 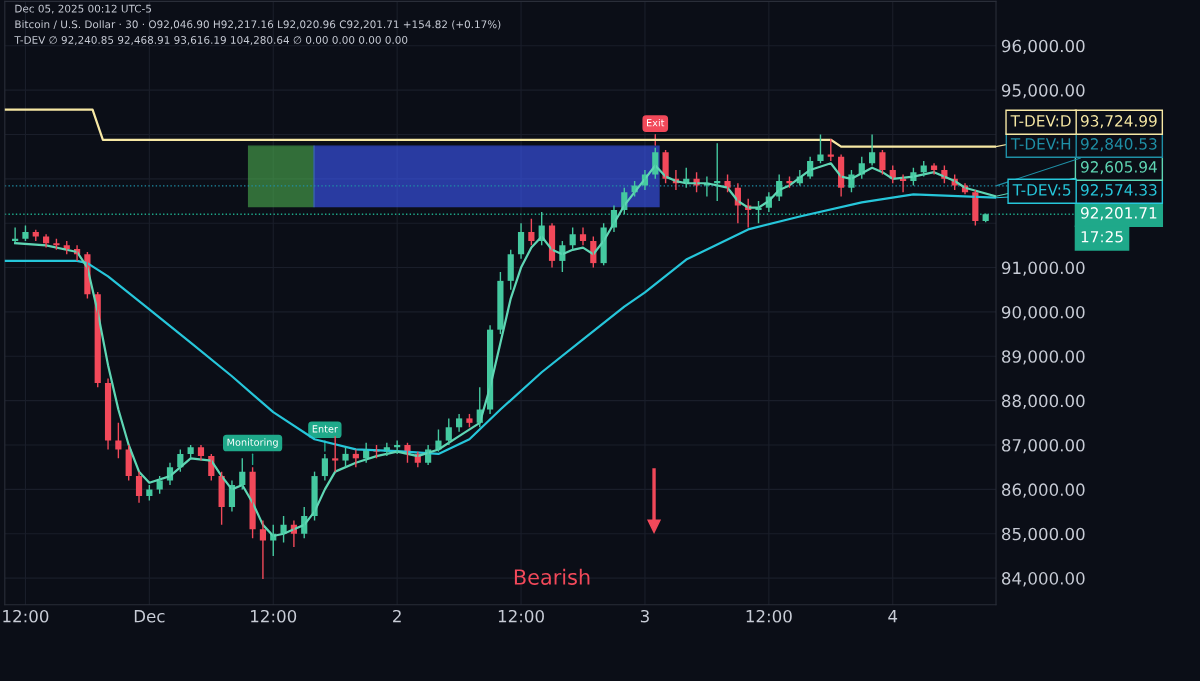 What do you see at coordinates (397, 616) in the screenshot?
I see `x-tick-label: 2` at bounding box center [397, 616].